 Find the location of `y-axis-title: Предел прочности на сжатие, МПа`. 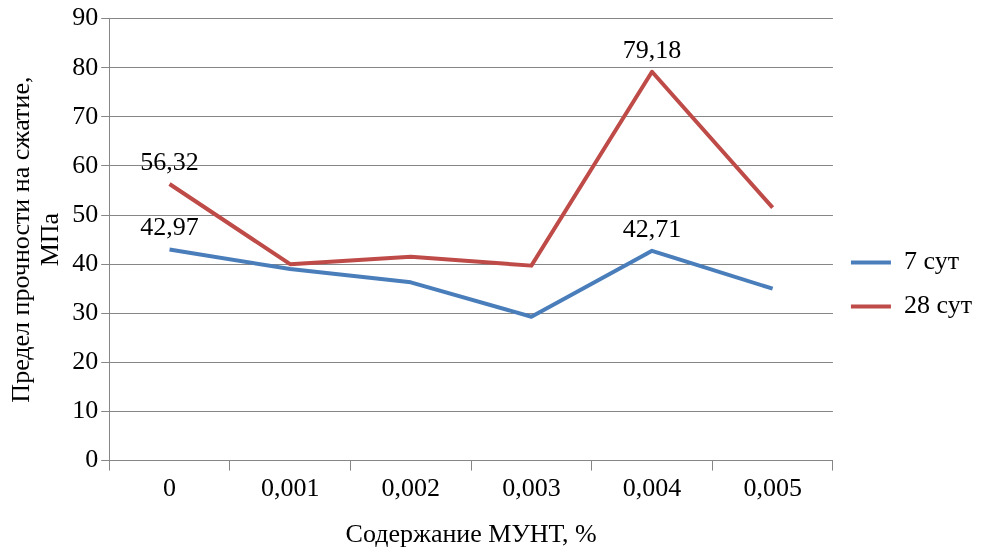

y-axis-title: Предел прочности на сжатие, МПа is located at coordinates (35, 239).